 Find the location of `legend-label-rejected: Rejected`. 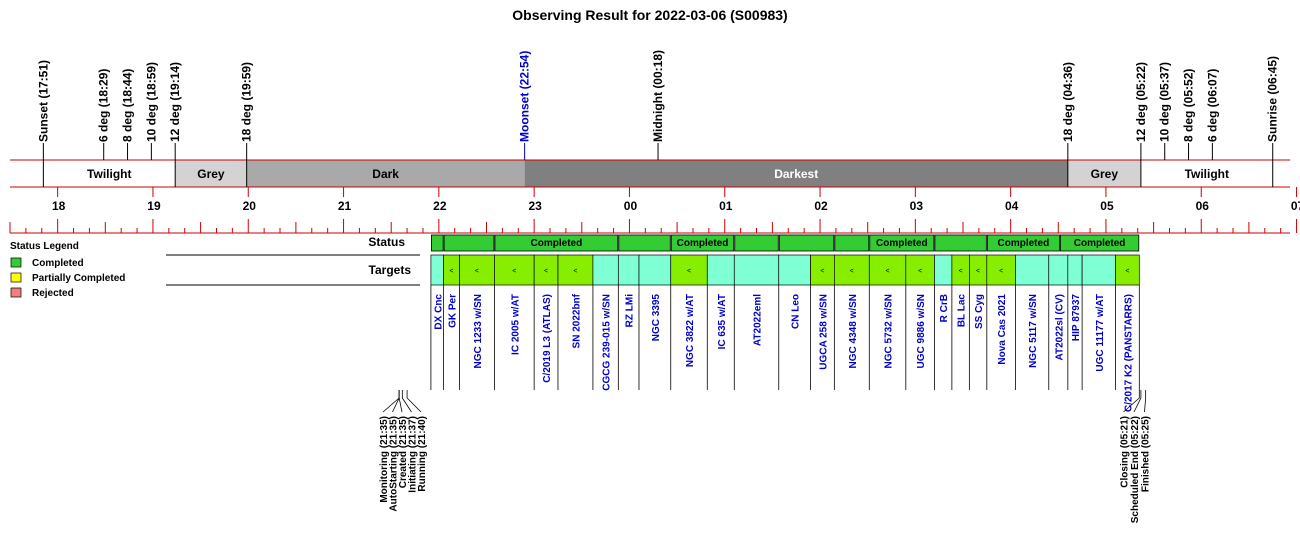

legend-label-rejected: Rejected is located at coordinates (53, 293).